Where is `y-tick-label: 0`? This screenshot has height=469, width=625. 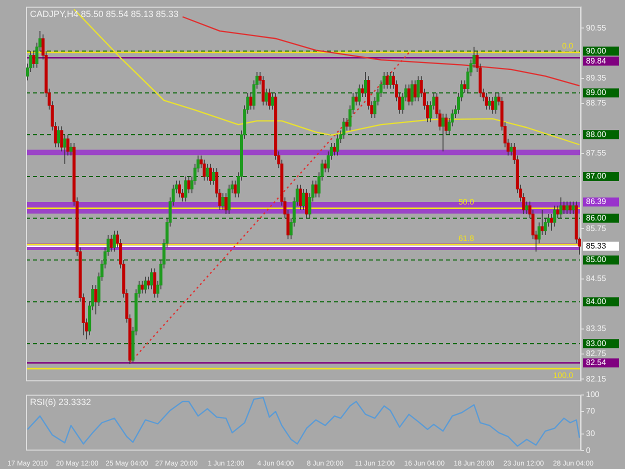 y-tick-label: 0 is located at coordinates (588, 450).